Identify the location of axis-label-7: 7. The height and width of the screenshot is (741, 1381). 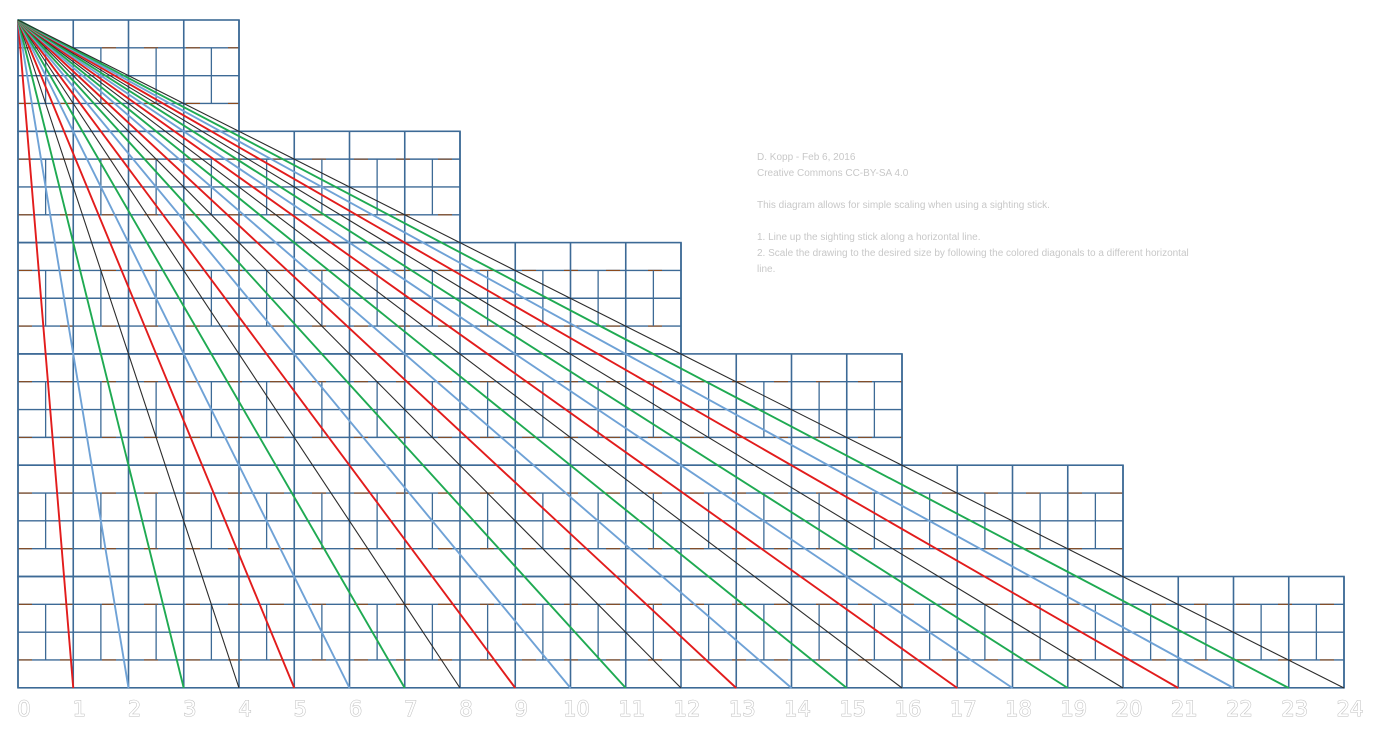
(410, 709).